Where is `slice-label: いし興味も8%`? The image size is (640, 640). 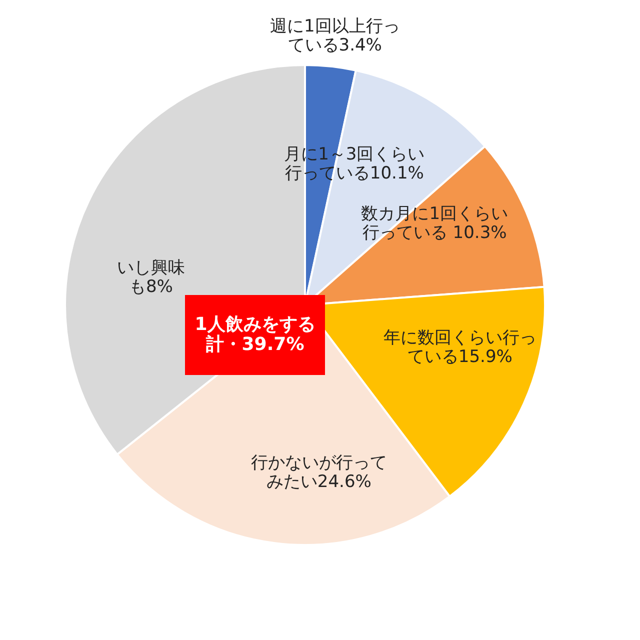 slice-label: いし興味も8% is located at coordinates (150, 278).